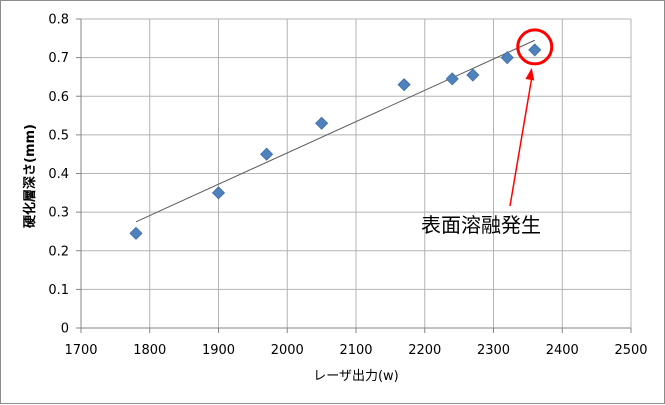 This screenshot has width=665, height=405. Describe the element at coordinates (58, 213) in the screenshot. I see `y-tick-label: 0.3` at that location.